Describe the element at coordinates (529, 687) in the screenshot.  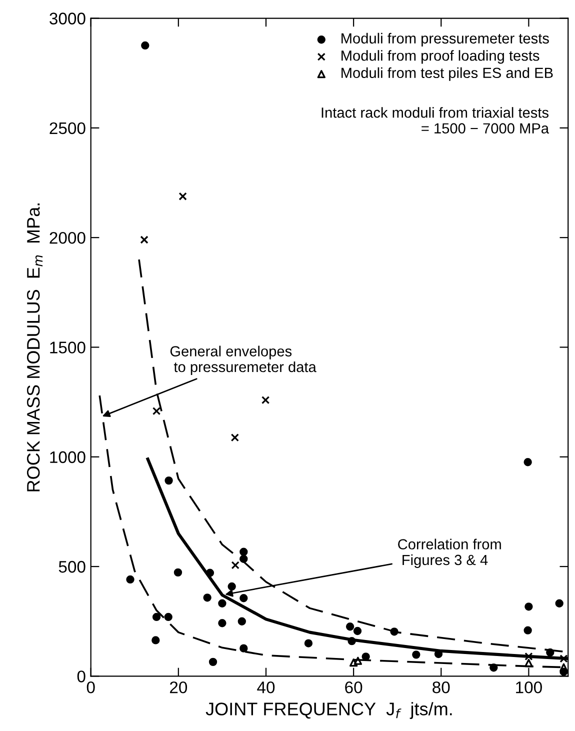
I see `x-tick-label: 100` at that location.